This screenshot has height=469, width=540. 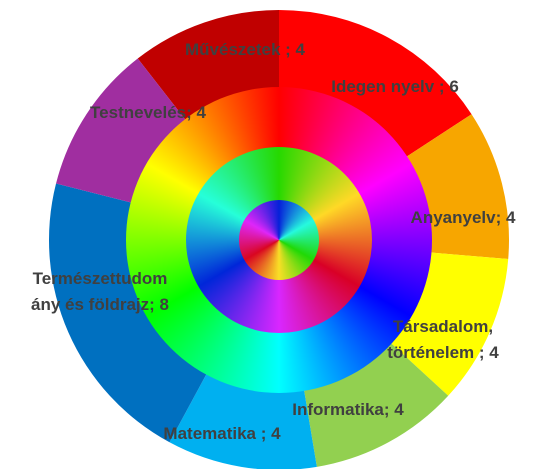 What do you see at coordinates (222, 433) in the screenshot?
I see `data-label: Matematika ; 4` at bounding box center [222, 433].